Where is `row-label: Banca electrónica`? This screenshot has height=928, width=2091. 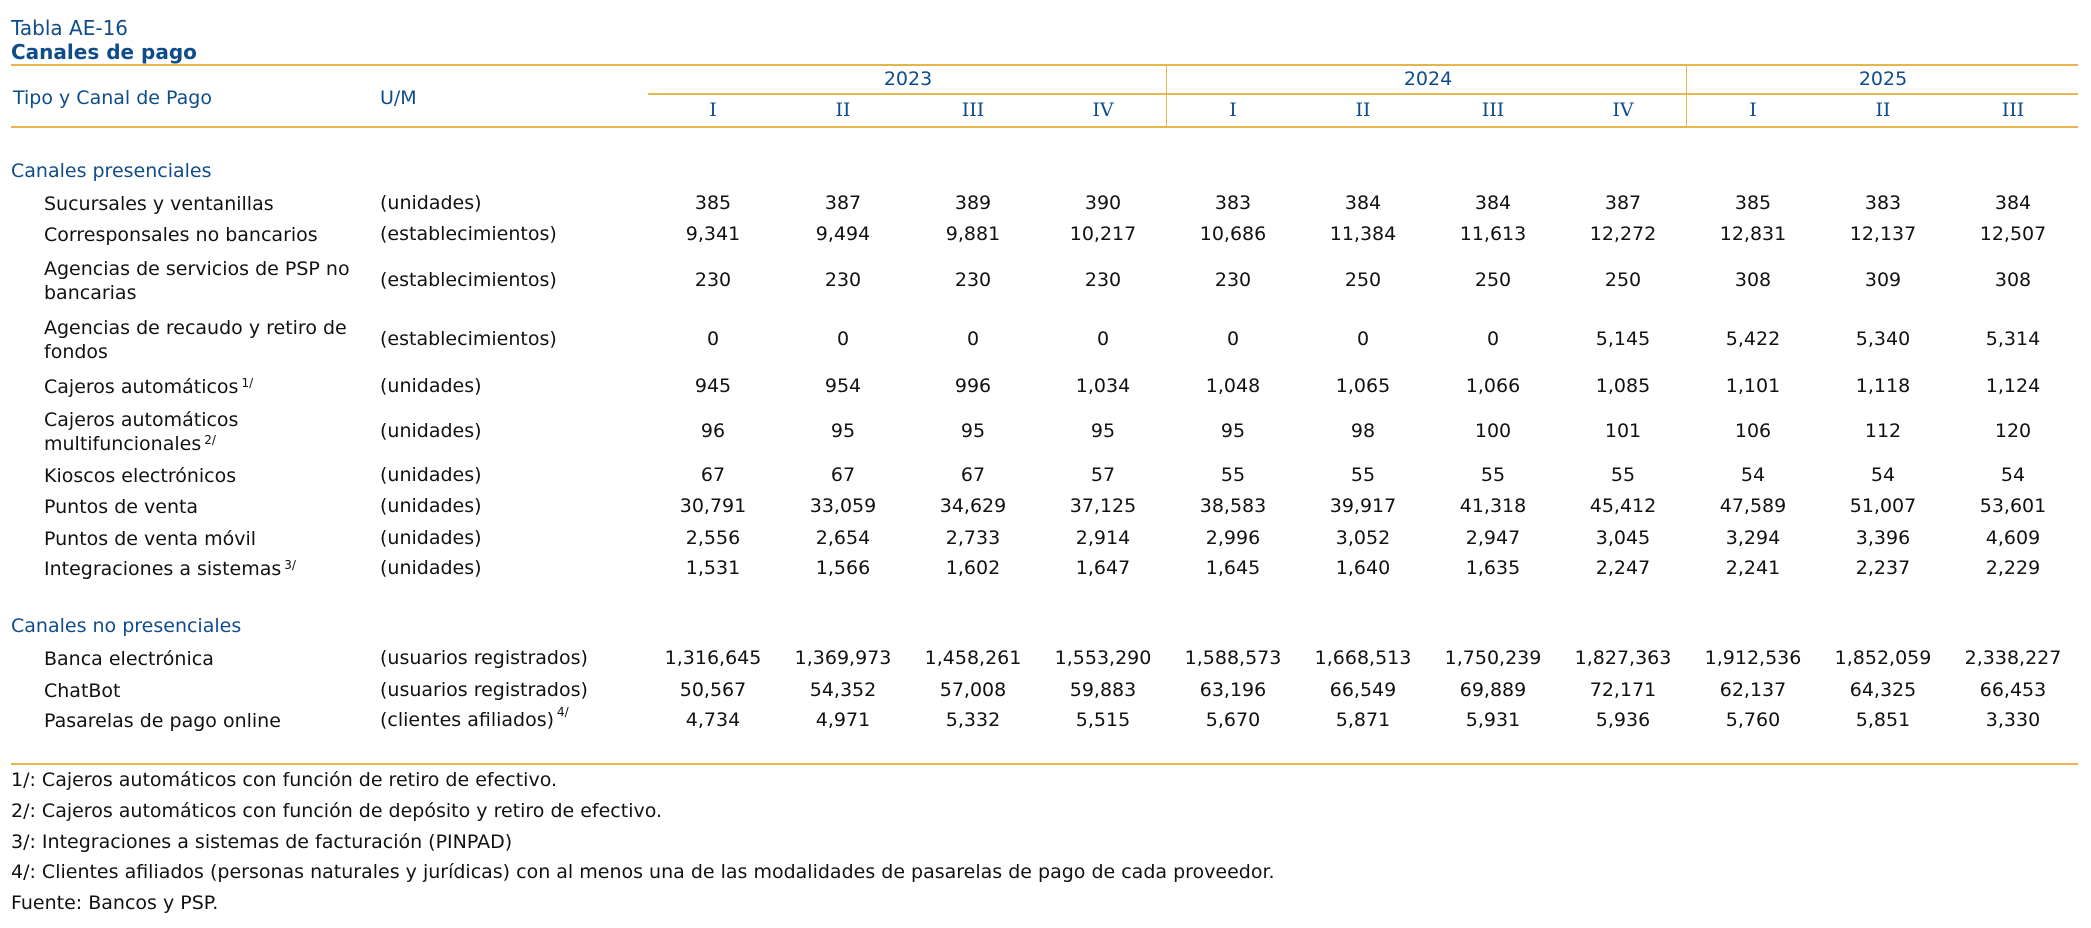 row-label: Banca electrónica is located at coordinates (230, 659).